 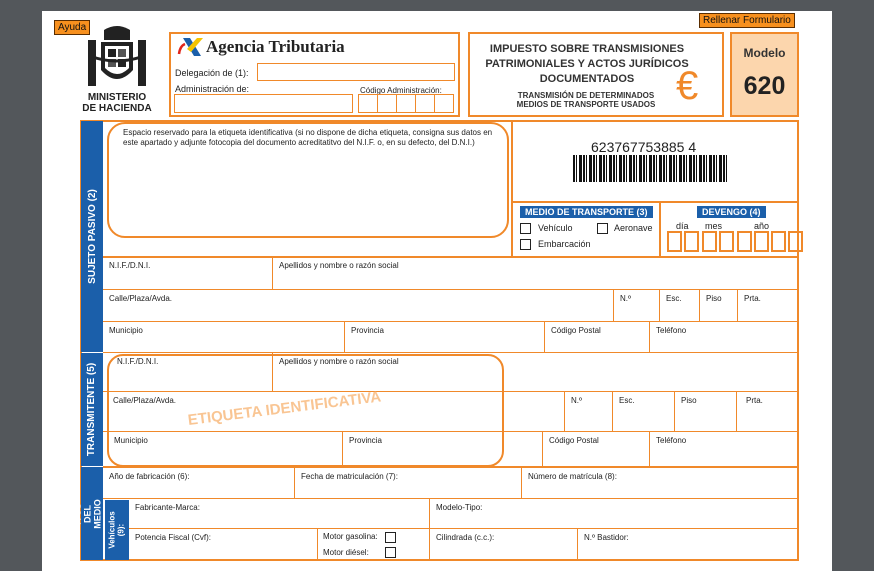 I want to click on field-label: Potencia Fiscal (Cvf):, so click(x=173, y=537).